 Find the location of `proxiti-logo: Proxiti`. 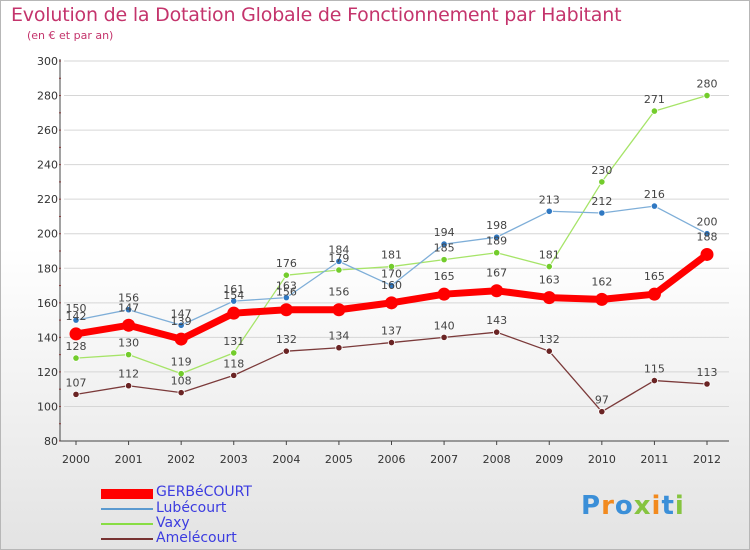

proxiti-logo: Proxiti is located at coordinates (633, 506).